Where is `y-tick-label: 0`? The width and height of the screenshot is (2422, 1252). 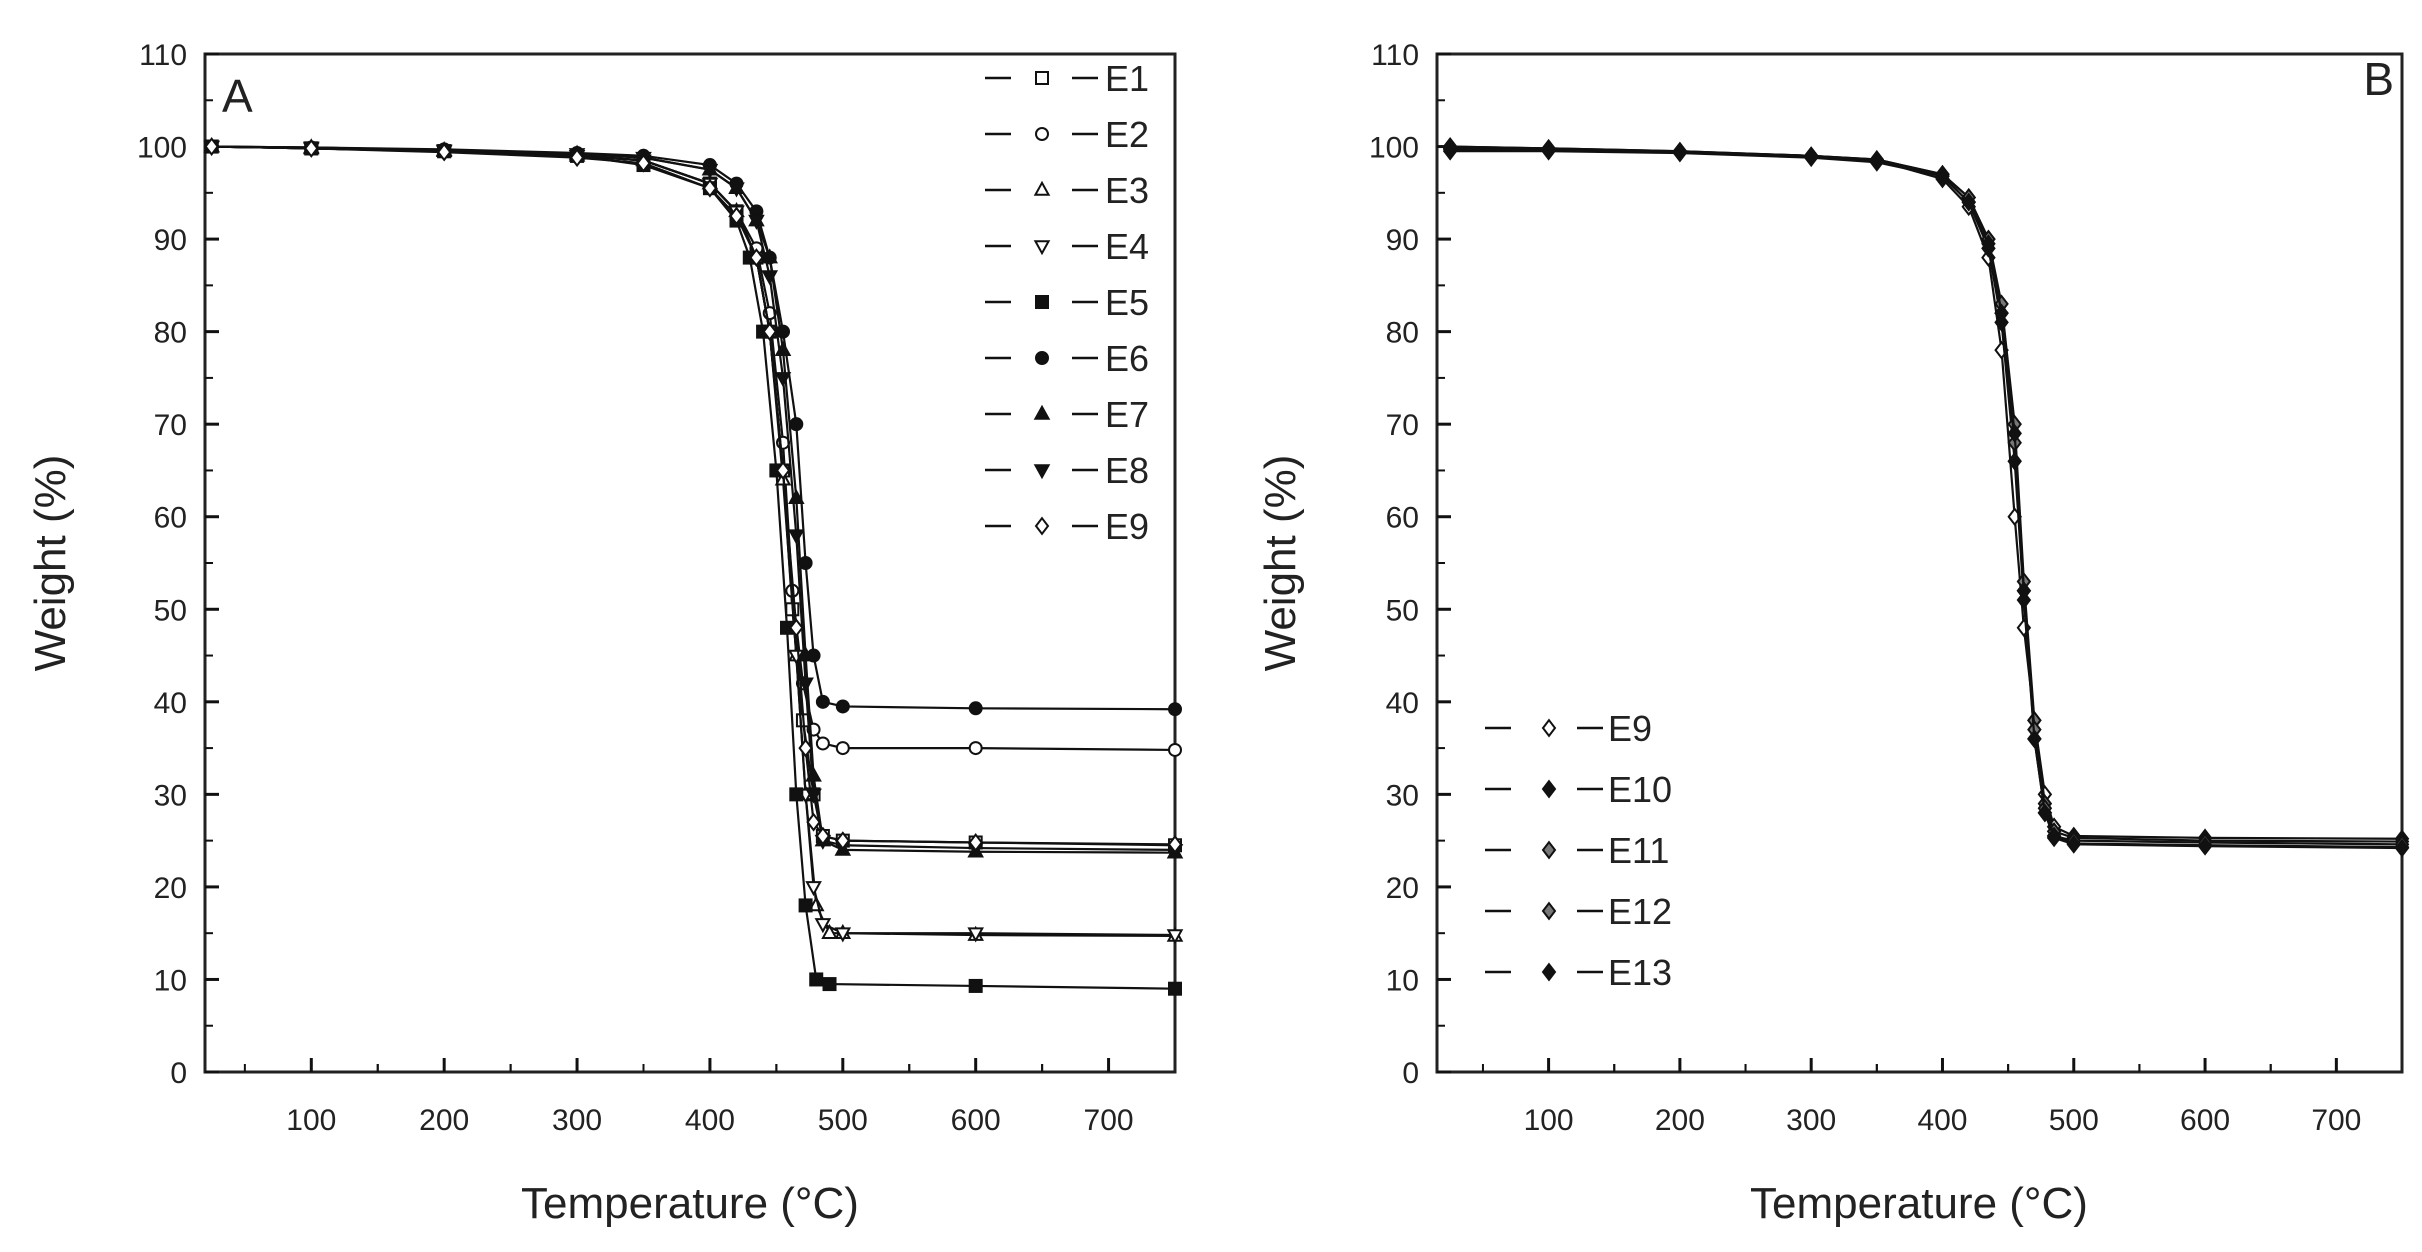
y-tick-label: 0 is located at coordinates (1410, 1073).